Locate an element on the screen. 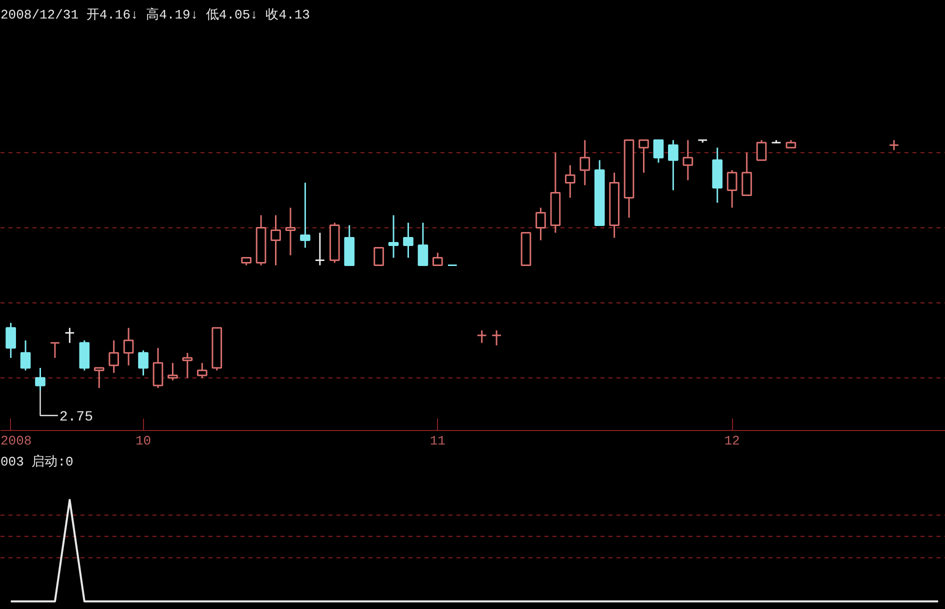 This screenshot has width=945, height=609. chart-title: 2008/12/31 开4.16↓ 高4.19↓ 低4.05↓ 收4.13 is located at coordinates (155, 14).